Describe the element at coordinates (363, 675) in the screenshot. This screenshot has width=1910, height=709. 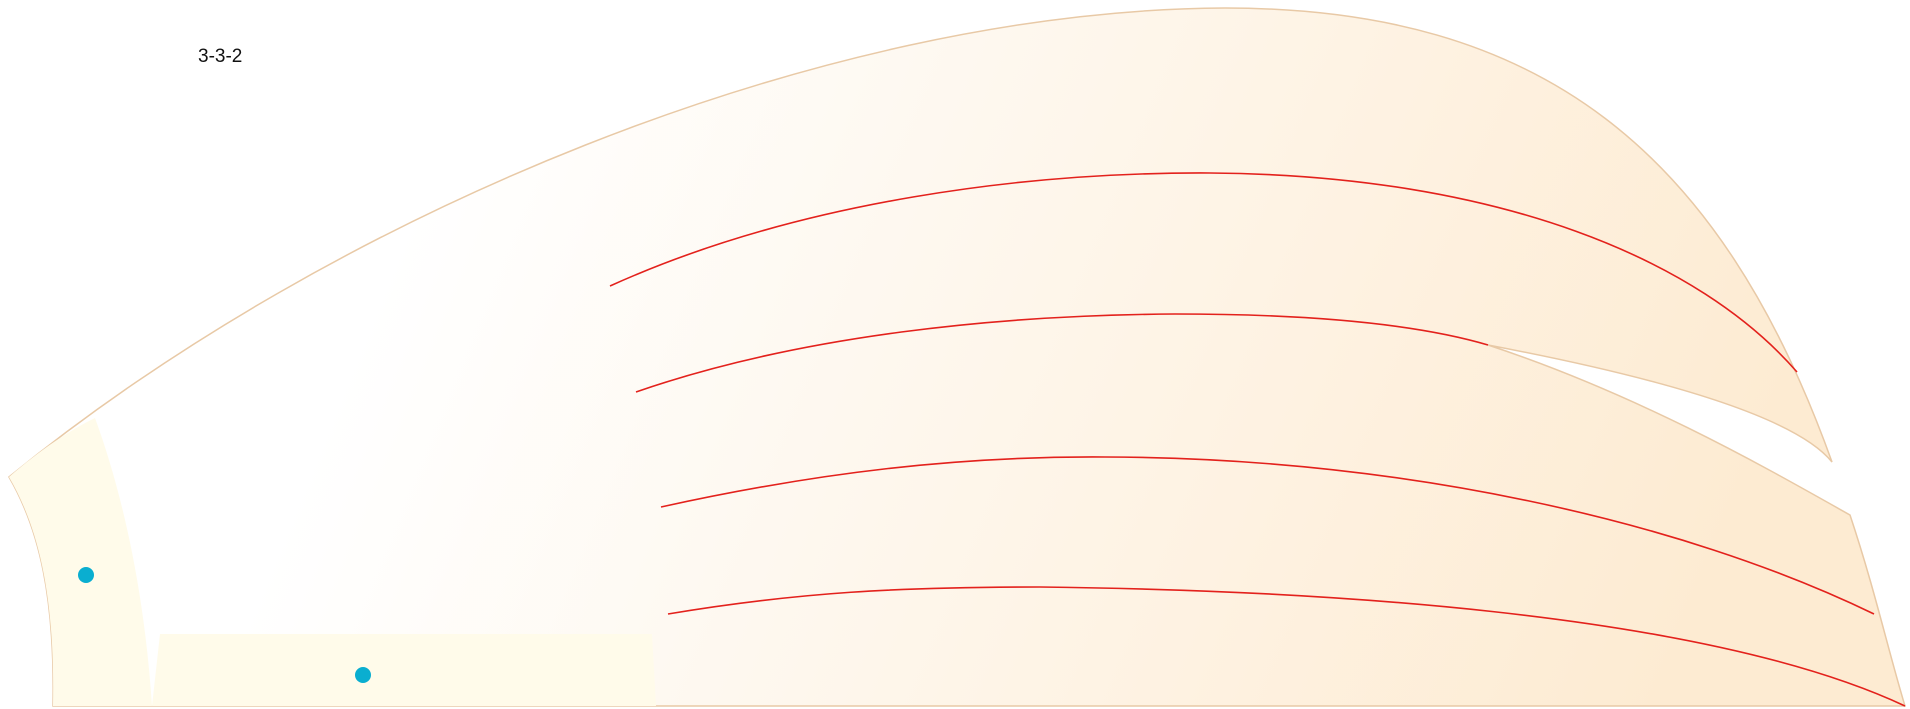
I see `marker-dot-bottom` at that location.